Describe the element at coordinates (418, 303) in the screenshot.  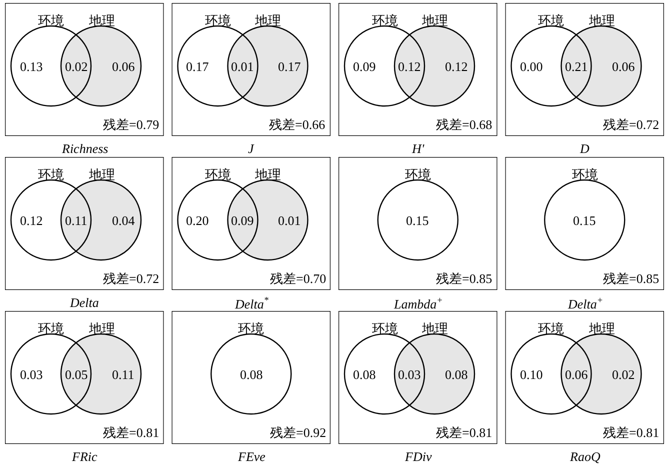
I see `text: Lambda$^{+}$` at that location.